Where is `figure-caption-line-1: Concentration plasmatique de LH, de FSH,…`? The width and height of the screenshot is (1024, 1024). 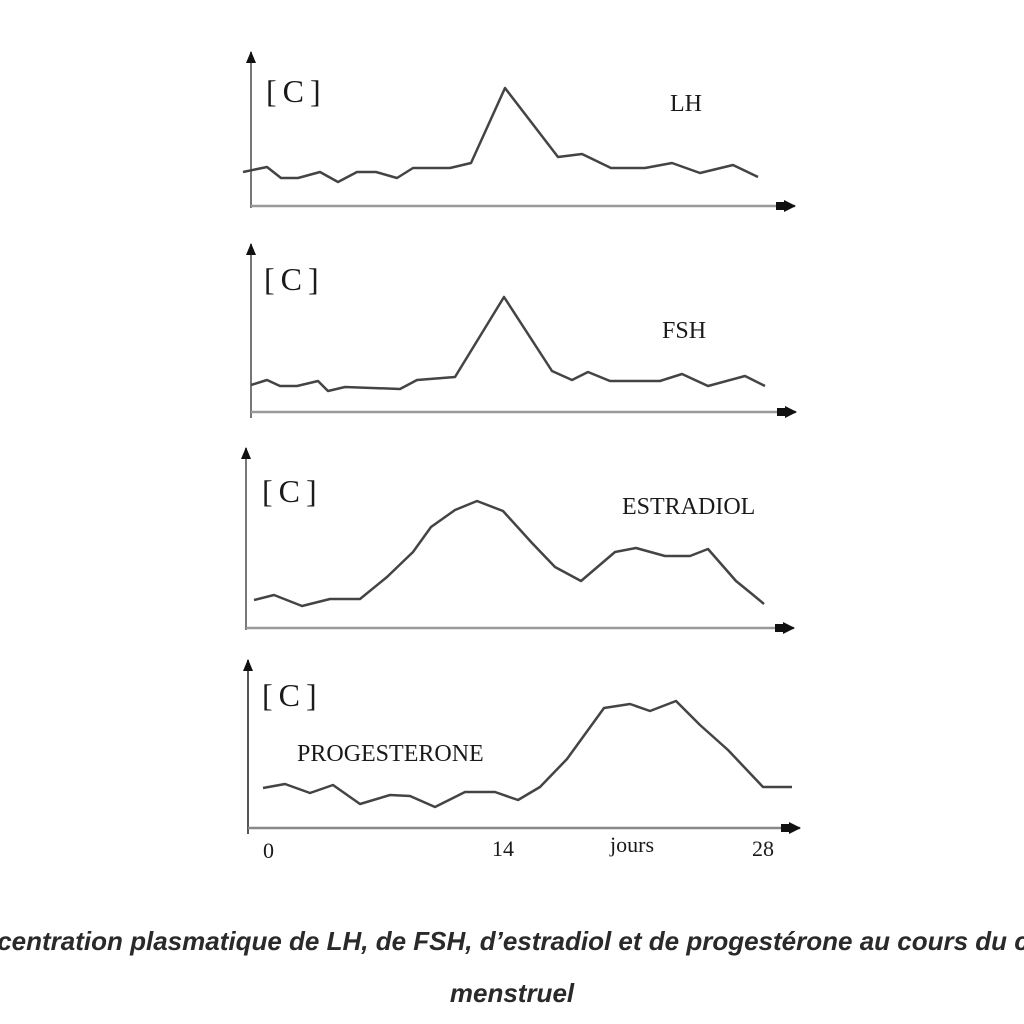
figure-caption-line-1: Concentration plasmatique de LH, de FSH,… is located at coordinates (512, 941).